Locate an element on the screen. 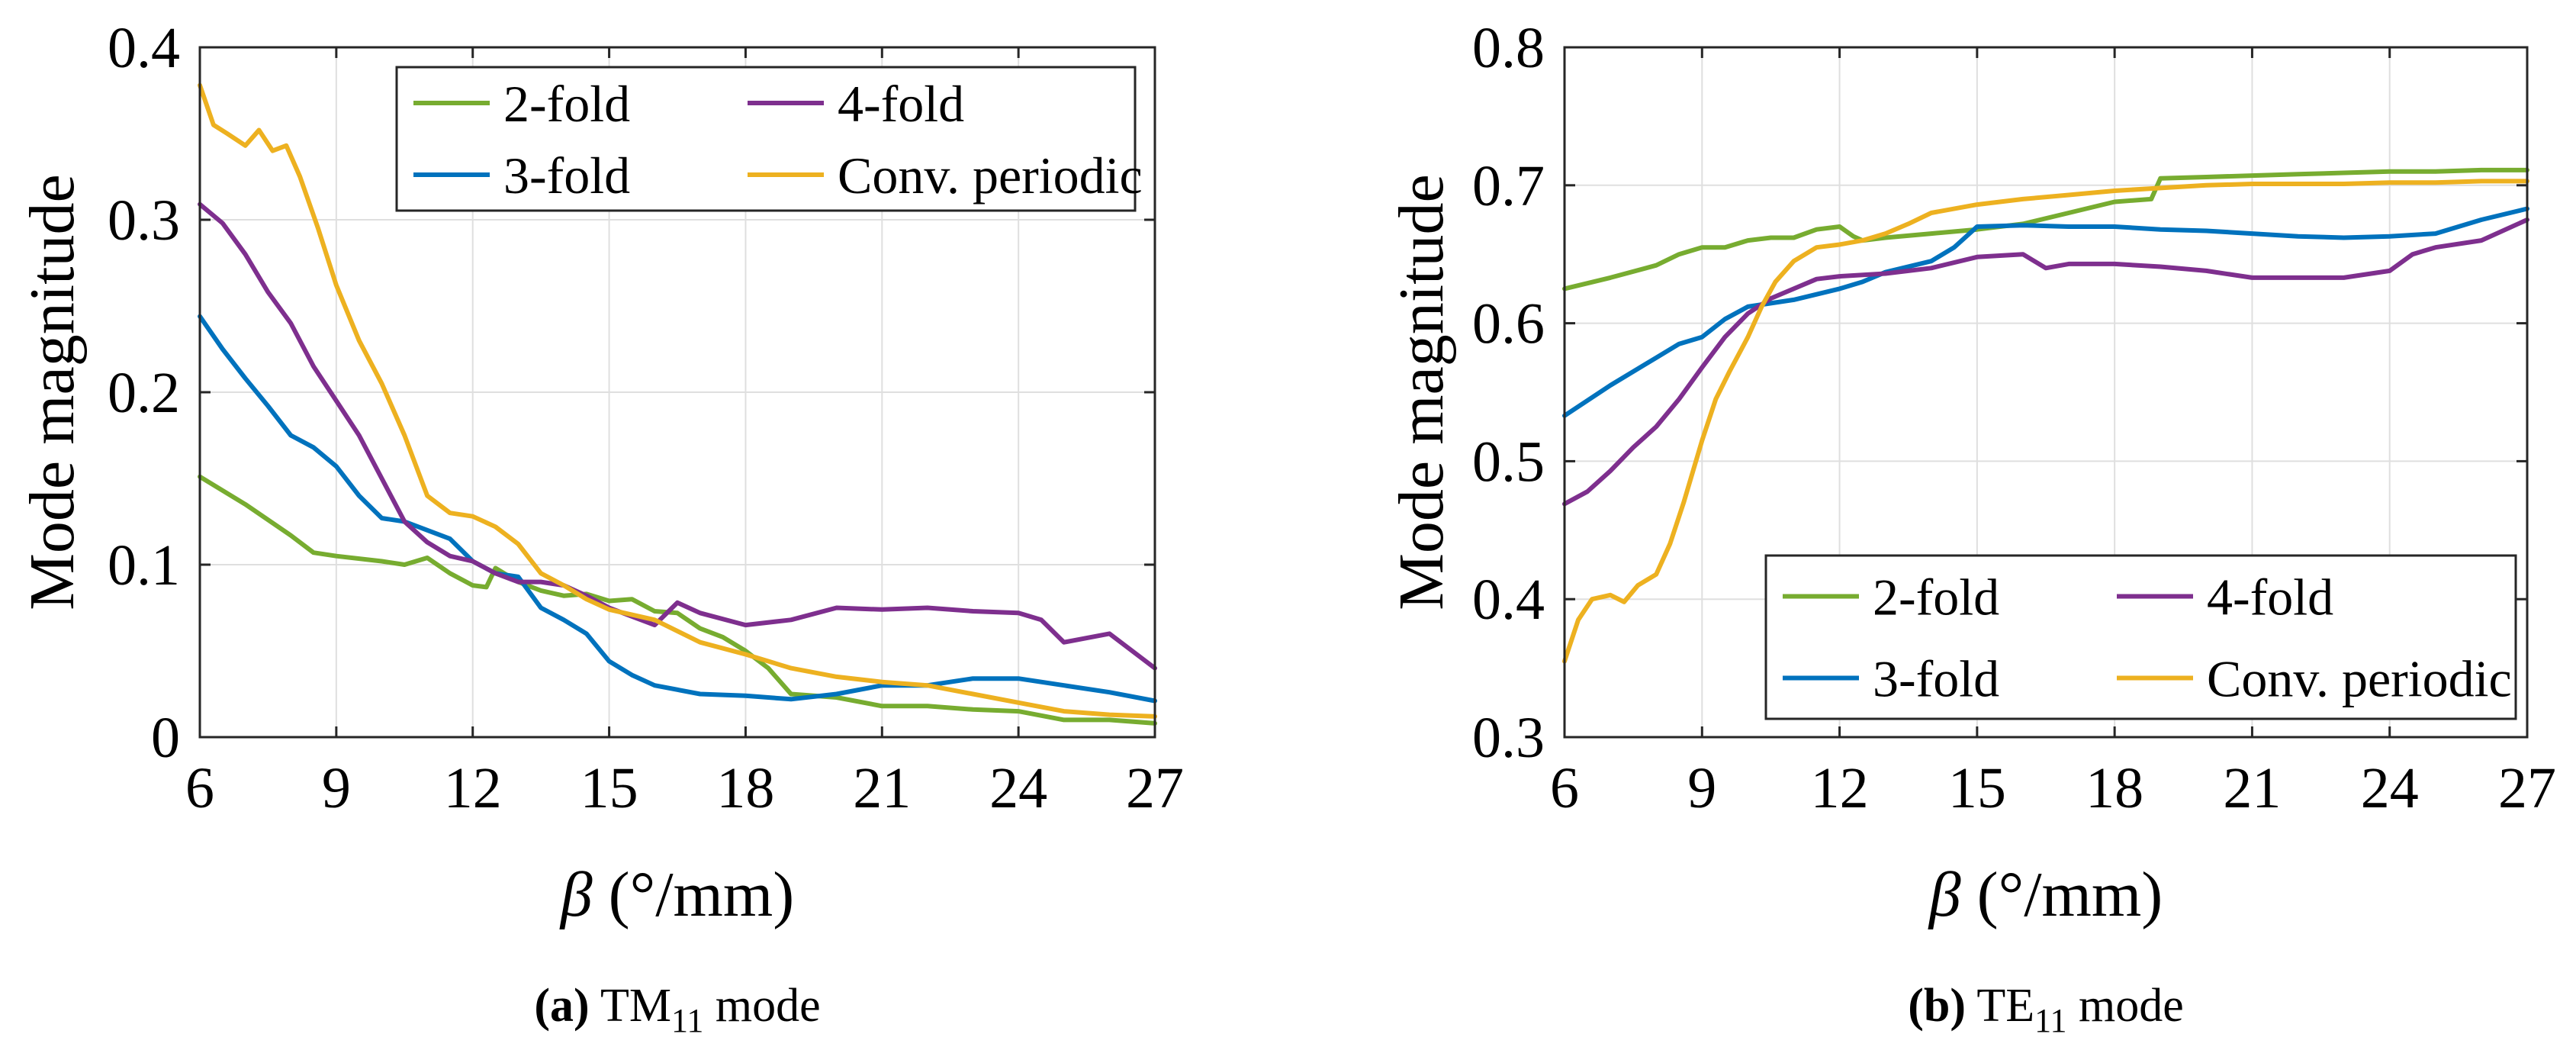 The height and width of the screenshot is (1050, 2576). series-line-4-fold is located at coordinates (2045, 362).